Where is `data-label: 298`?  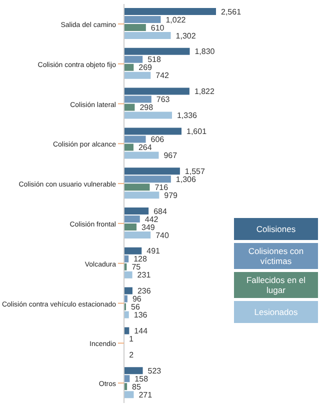 data-label: 298 is located at coordinates (147, 107).